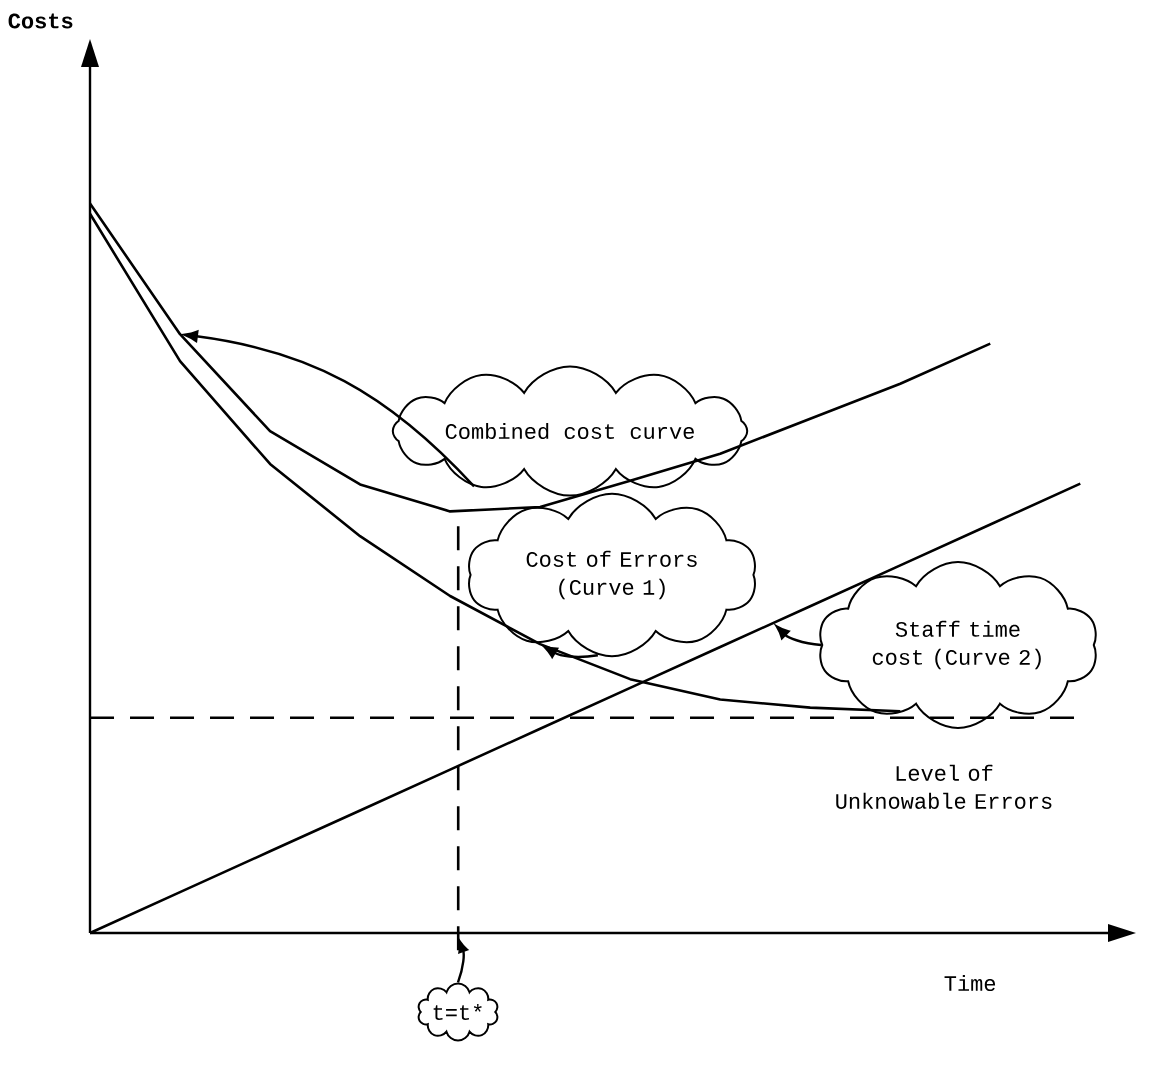 This screenshot has height=1071, width=1173. I want to click on series-label: Combined cost curve, so click(569, 431).